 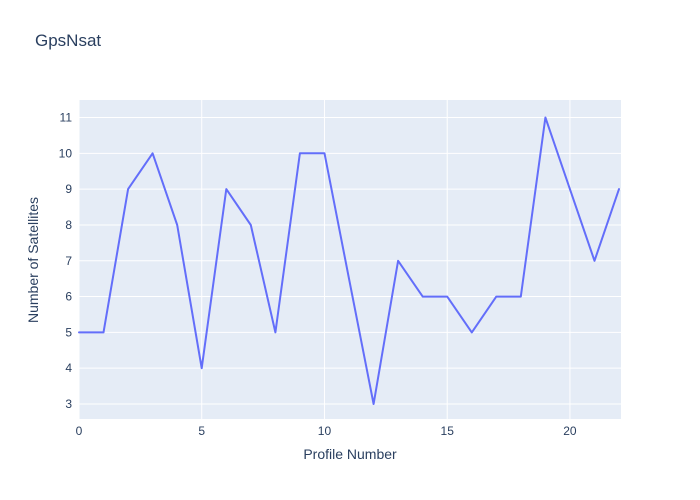 I want to click on y-tick-label: 8, so click(x=68, y=225).